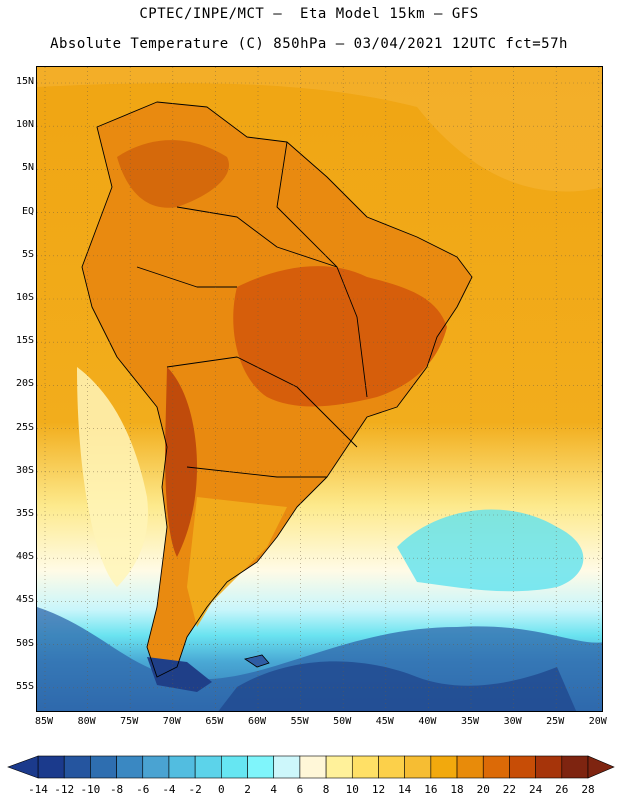 The width and height of the screenshot is (618, 800). I want to click on colorbar-tick-label: 0, so click(221, 789).